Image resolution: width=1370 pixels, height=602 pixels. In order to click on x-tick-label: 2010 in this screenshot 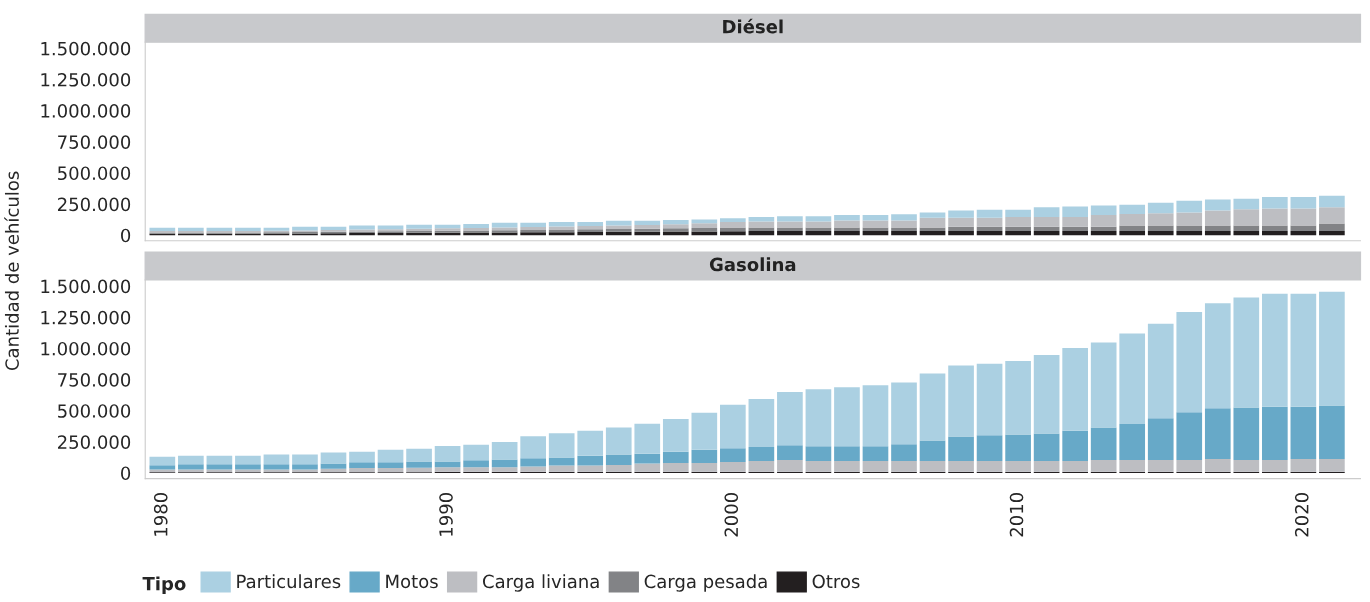, I will do `click(1016, 514)`.